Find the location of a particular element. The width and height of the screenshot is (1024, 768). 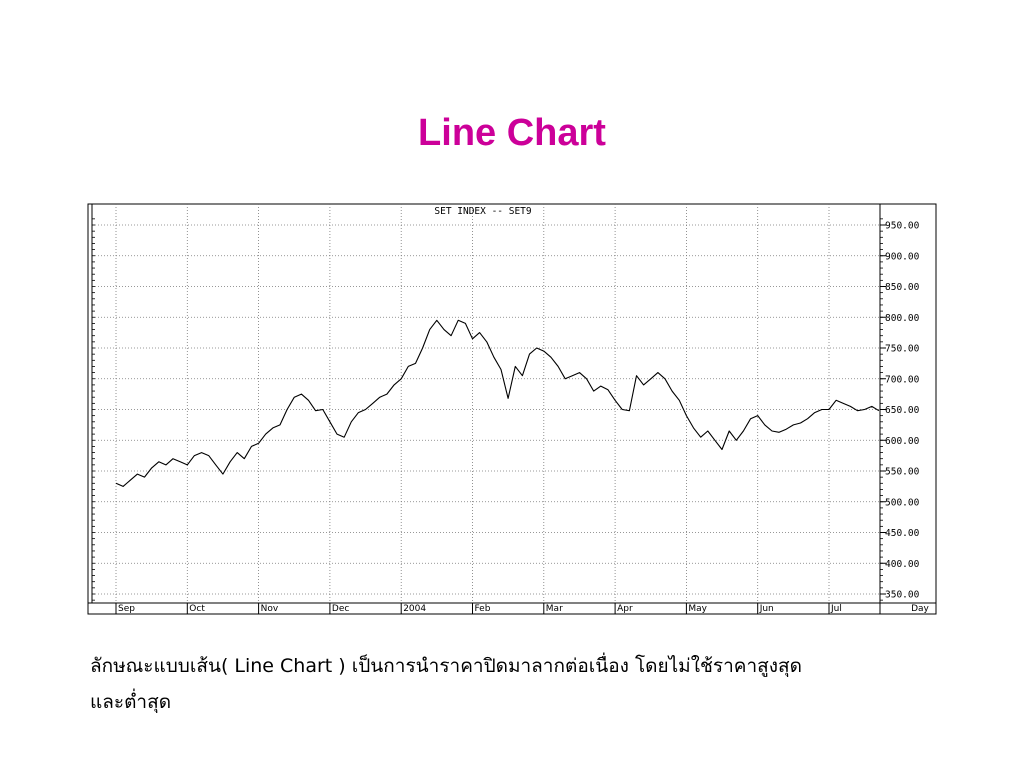

x-axis-tick-labels: Sep Oct Nov Dec 2004 Feb Mar Apr May Jun Jul is located at coordinates (480, 609).